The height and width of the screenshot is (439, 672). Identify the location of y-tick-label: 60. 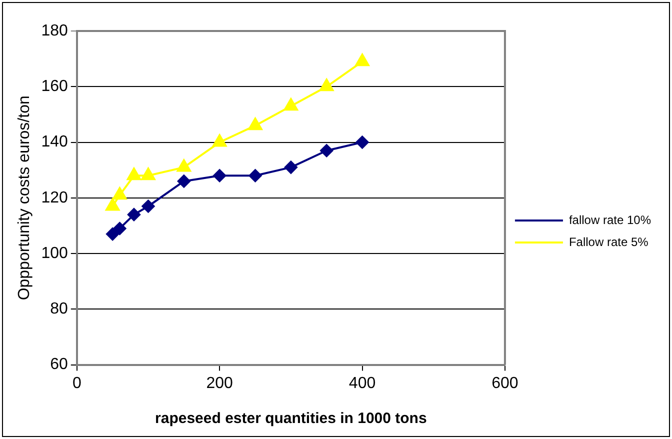
(59, 365).